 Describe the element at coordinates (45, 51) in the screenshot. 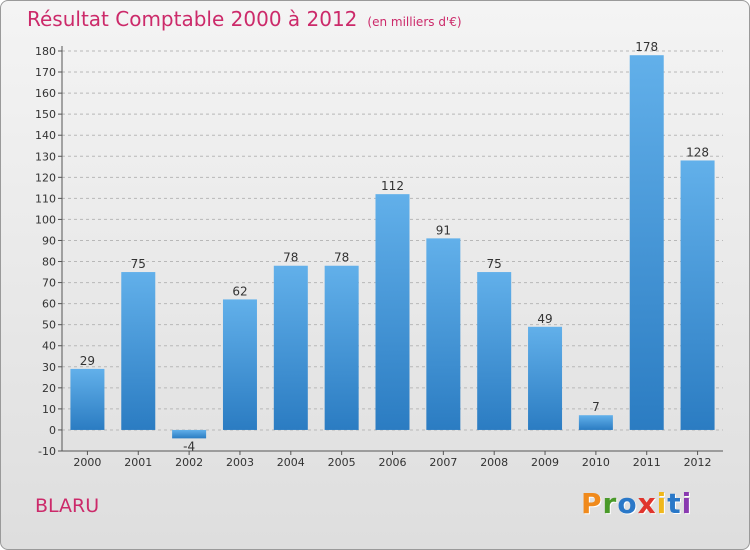

I see `y-tick-label: 180` at that location.